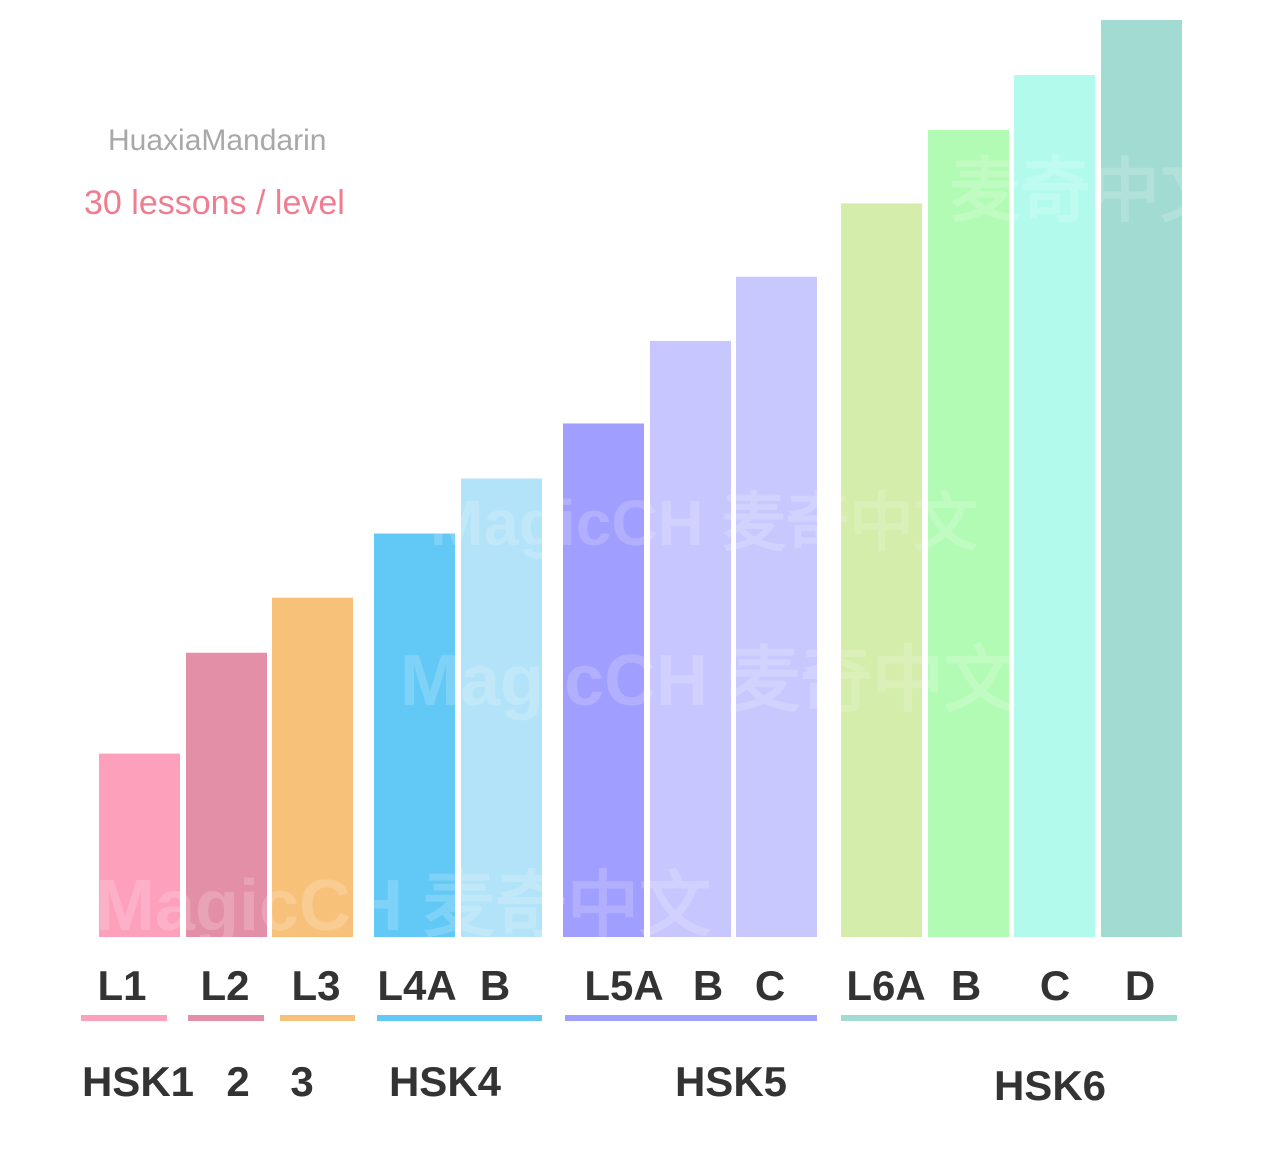 The width and height of the screenshot is (1261, 1158). What do you see at coordinates (1050, 1085) in the screenshot?
I see `group-label-5: HSK6` at bounding box center [1050, 1085].